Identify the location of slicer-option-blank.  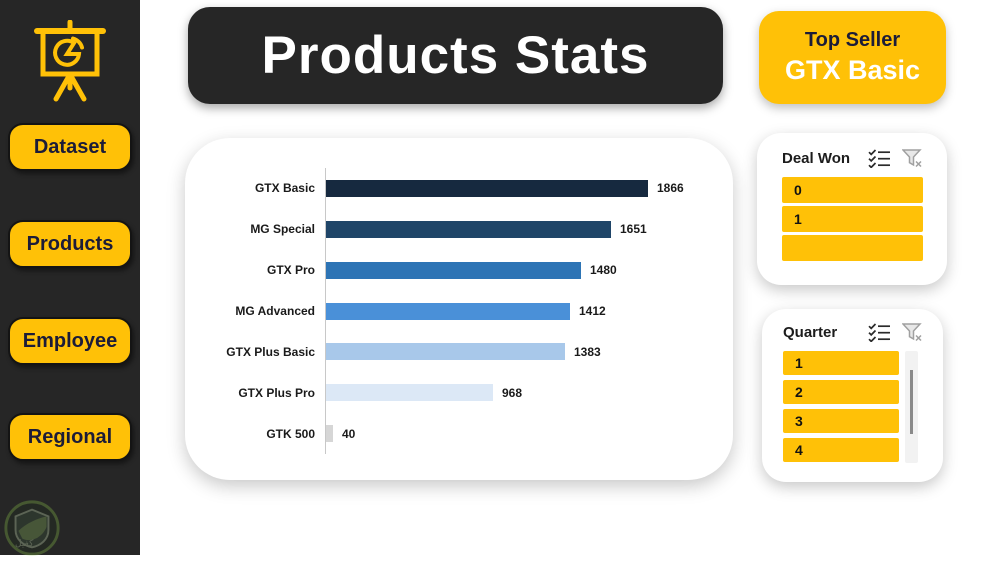
(852, 248).